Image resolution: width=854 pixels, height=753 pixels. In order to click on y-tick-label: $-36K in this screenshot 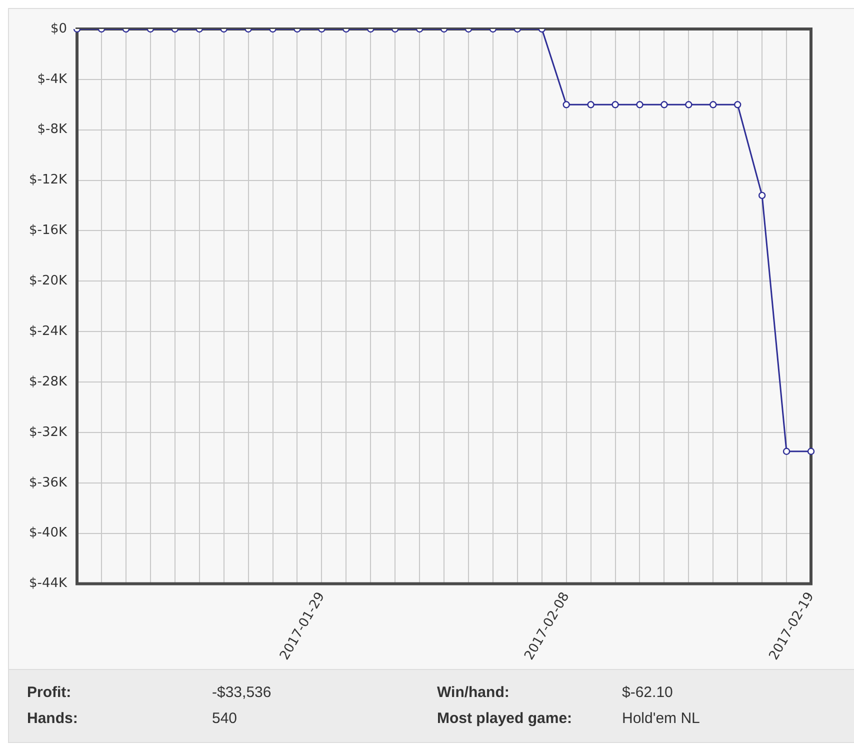, I will do `click(48, 482)`.